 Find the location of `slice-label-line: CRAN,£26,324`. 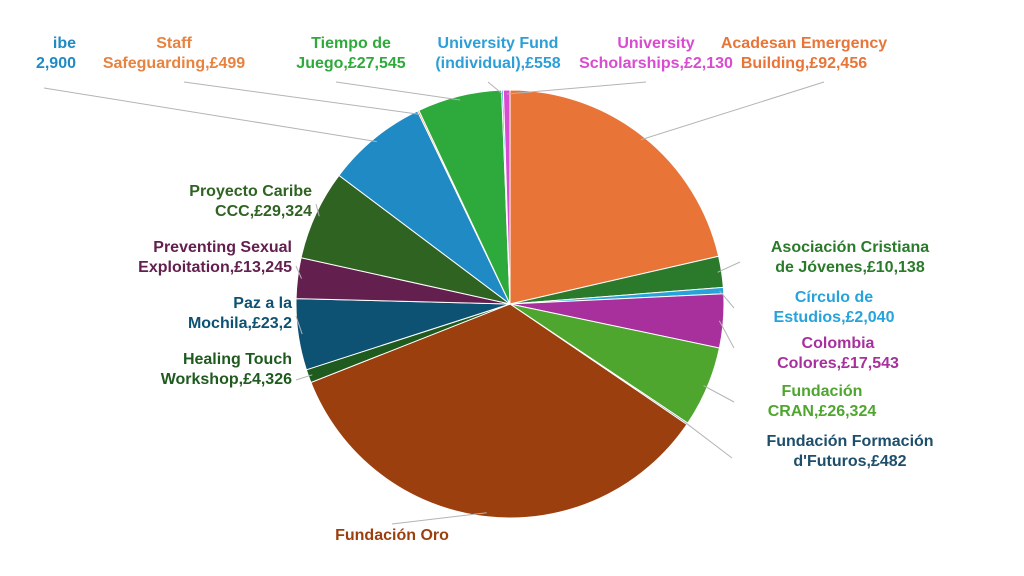

slice-label-line: CRAN,£26,324 is located at coordinates (822, 411).